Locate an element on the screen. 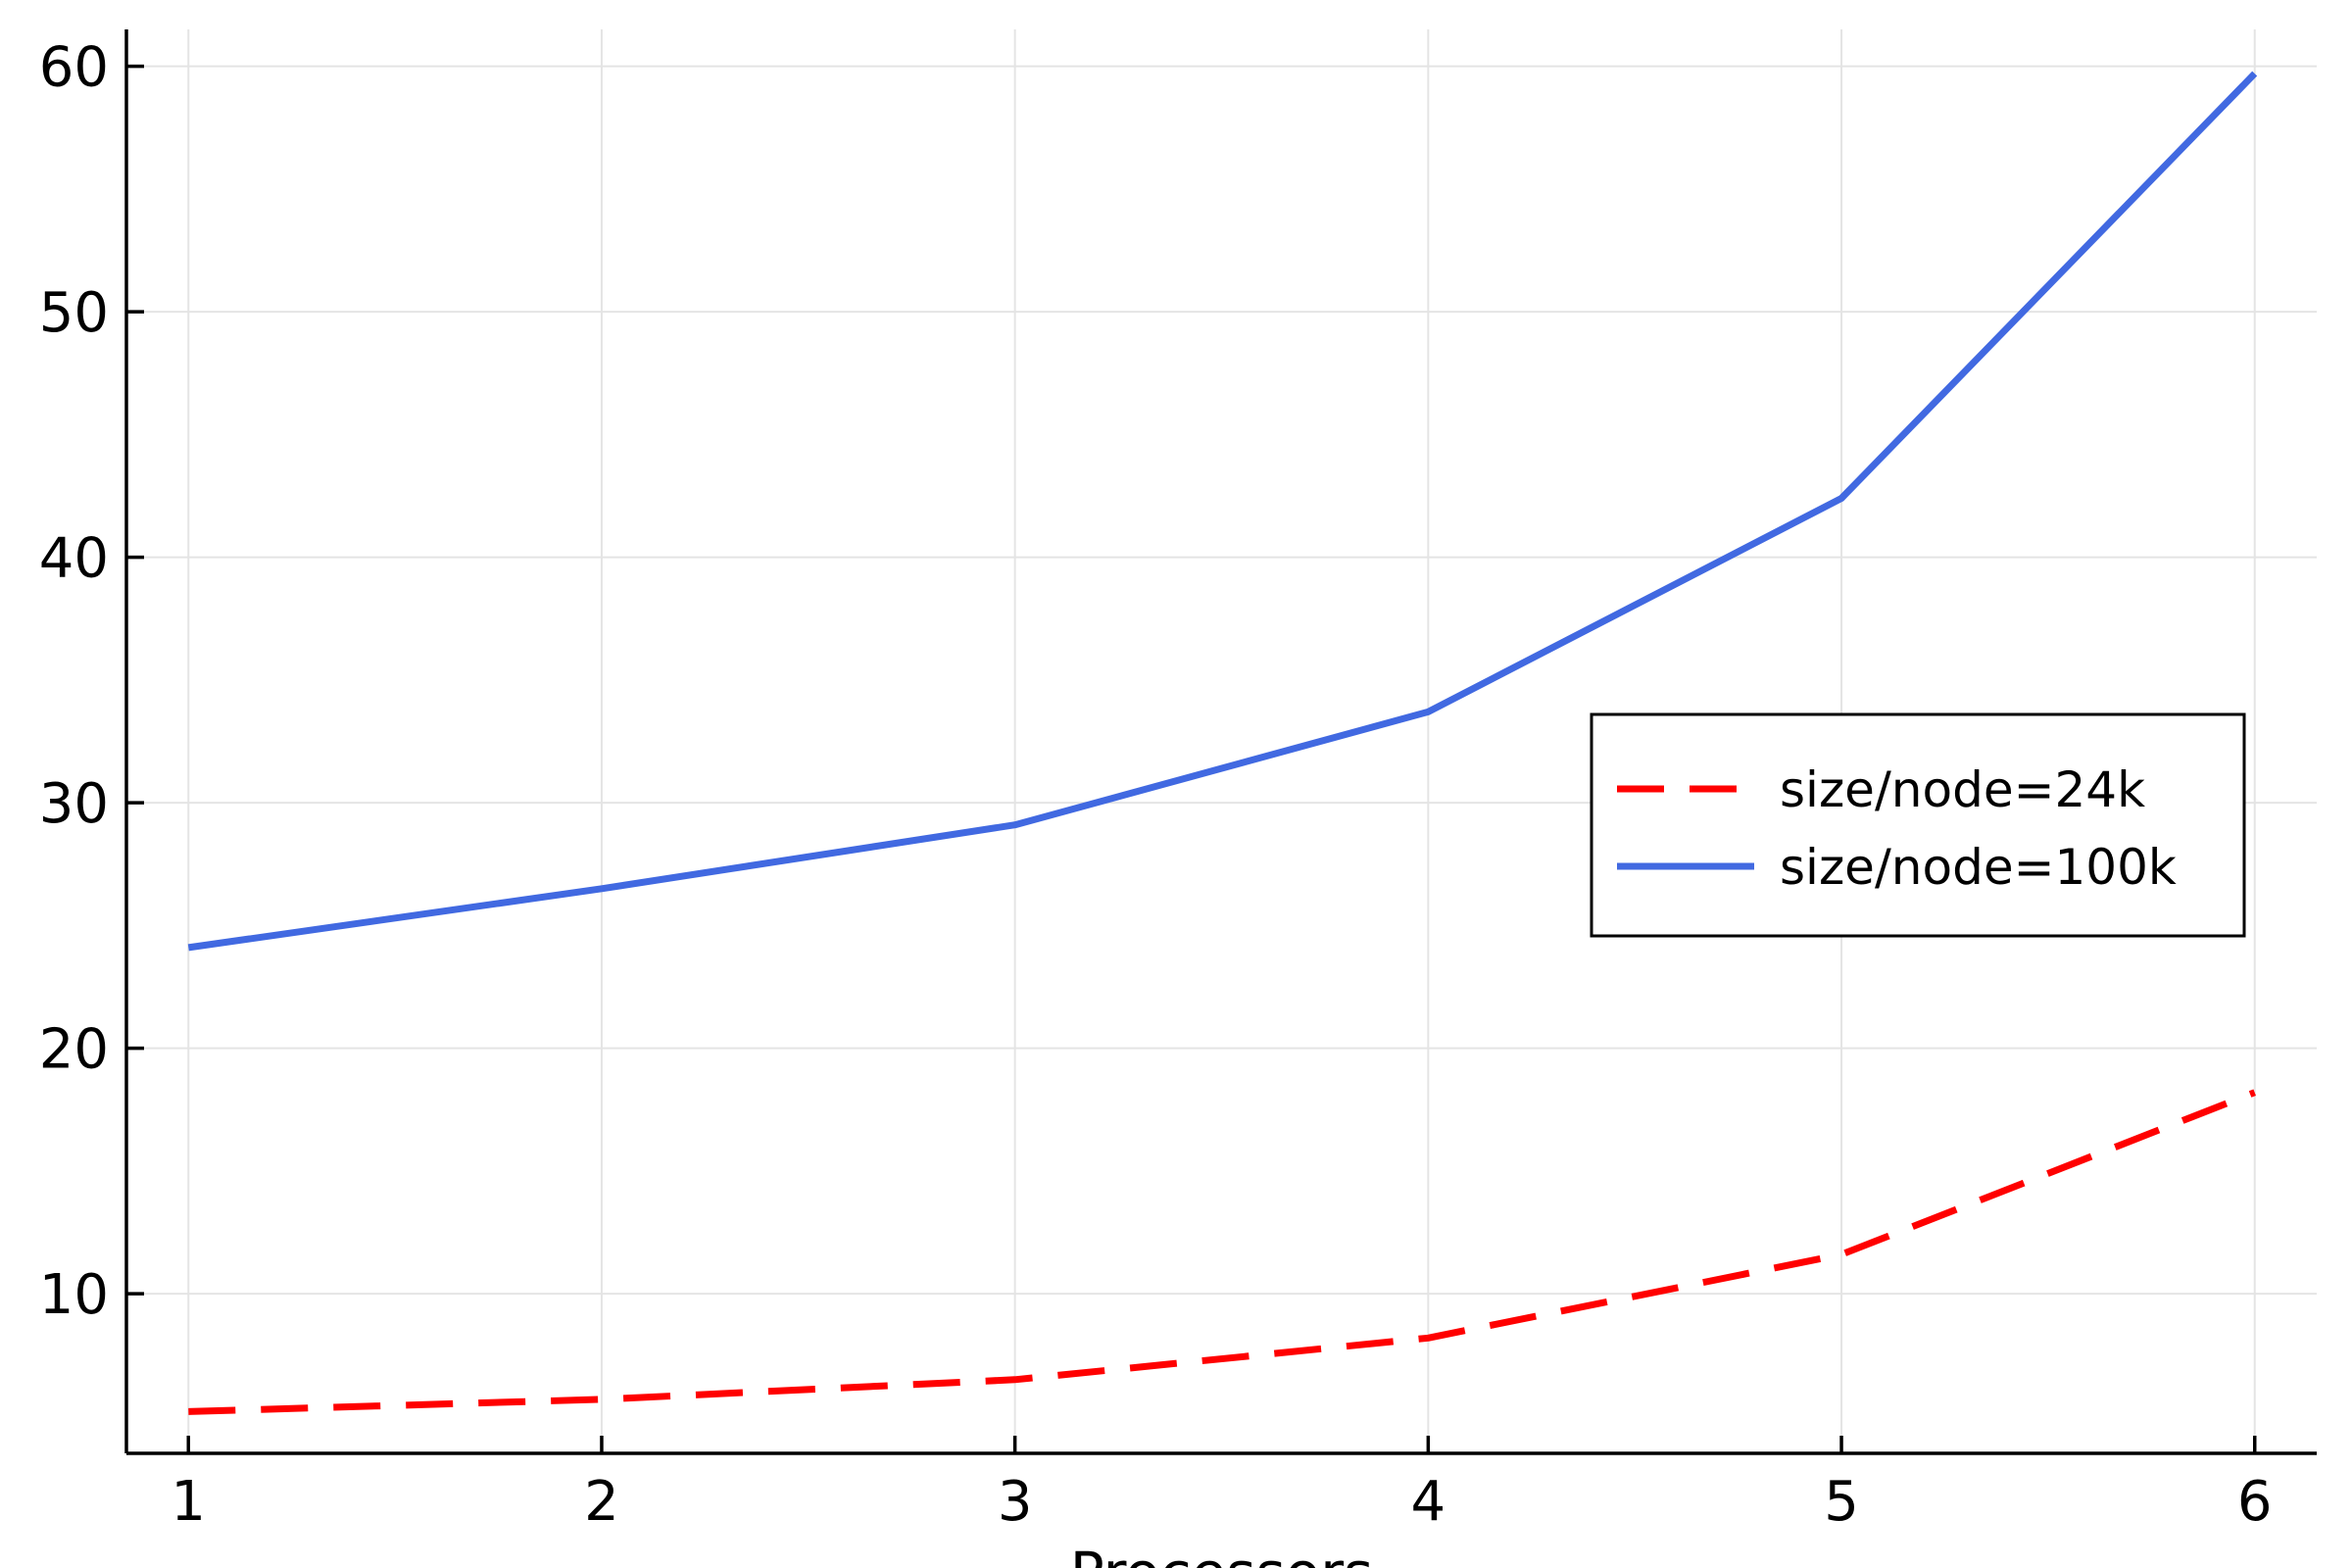 This screenshot has height=1568, width=2352. legend-box is located at coordinates (1918, 825).